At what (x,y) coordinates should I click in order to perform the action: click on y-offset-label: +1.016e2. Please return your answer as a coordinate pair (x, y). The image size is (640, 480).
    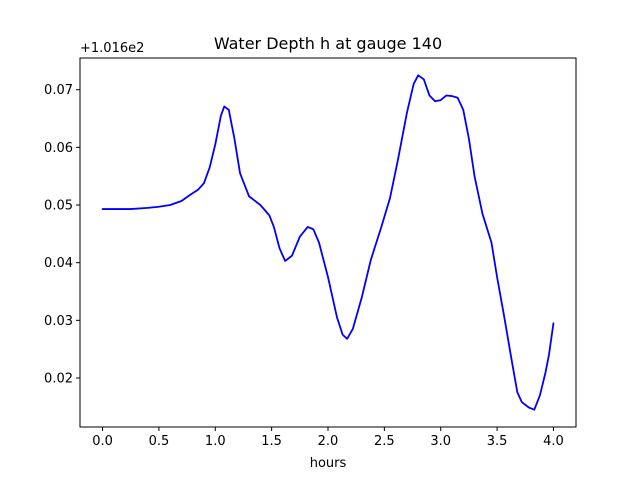
    Looking at the image, I should click on (112, 48).